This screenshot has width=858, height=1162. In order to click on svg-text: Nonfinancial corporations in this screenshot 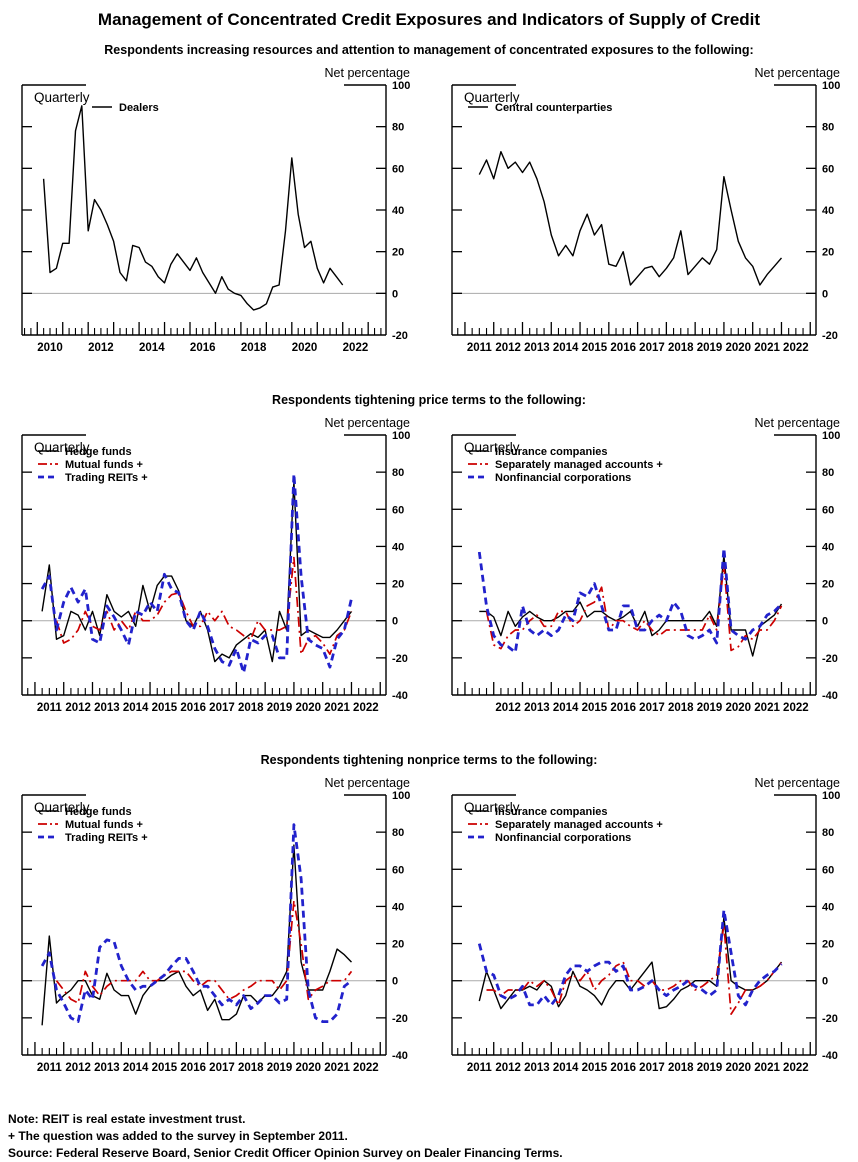, I will do `click(563, 838)`.